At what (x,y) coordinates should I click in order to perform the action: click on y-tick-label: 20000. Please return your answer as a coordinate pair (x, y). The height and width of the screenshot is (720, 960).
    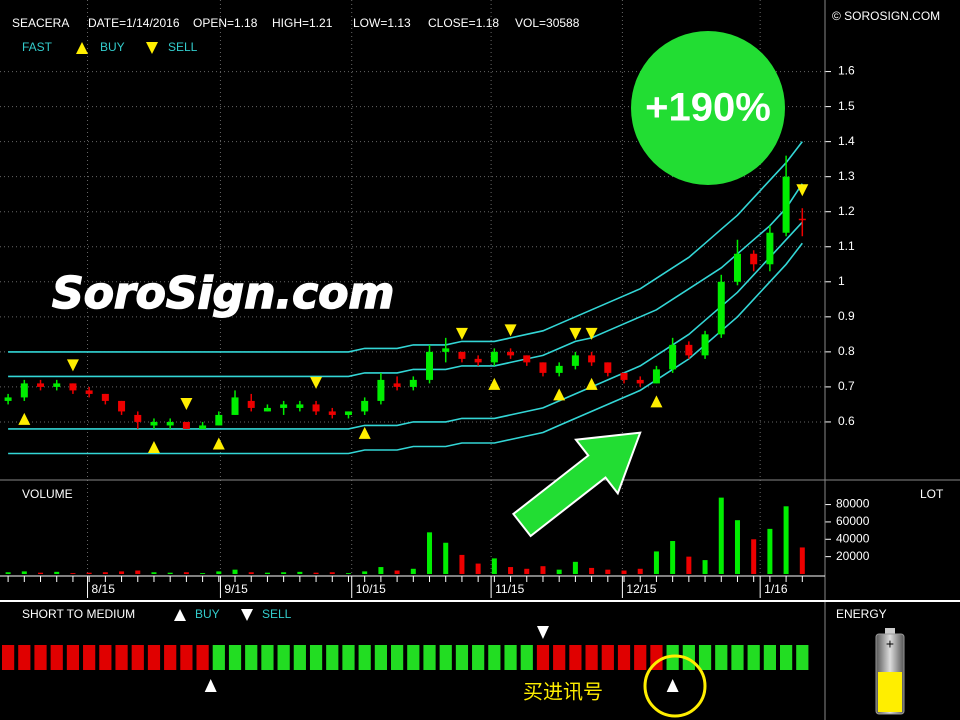
    Looking at the image, I should click on (853, 556).